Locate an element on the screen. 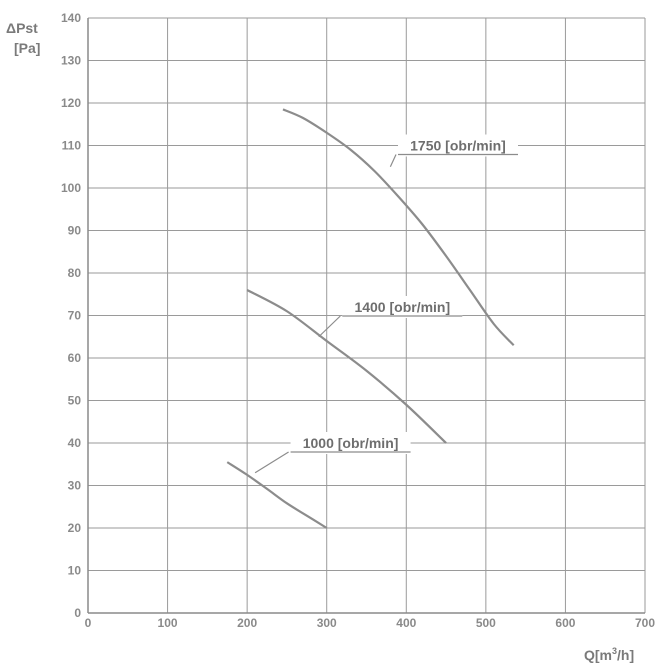  y-tick-labels: 0 10 20 30 40 50 60 70 80 90 100 110 120 130 140 is located at coordinates (71, 315).